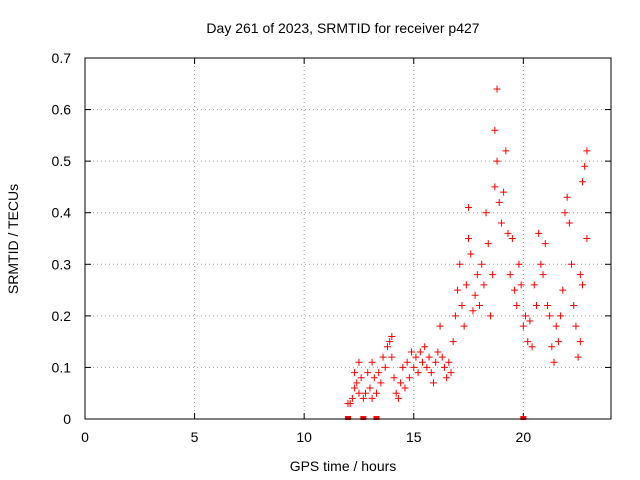  I want to click on y-tick-label: 0, so click(67, 419).